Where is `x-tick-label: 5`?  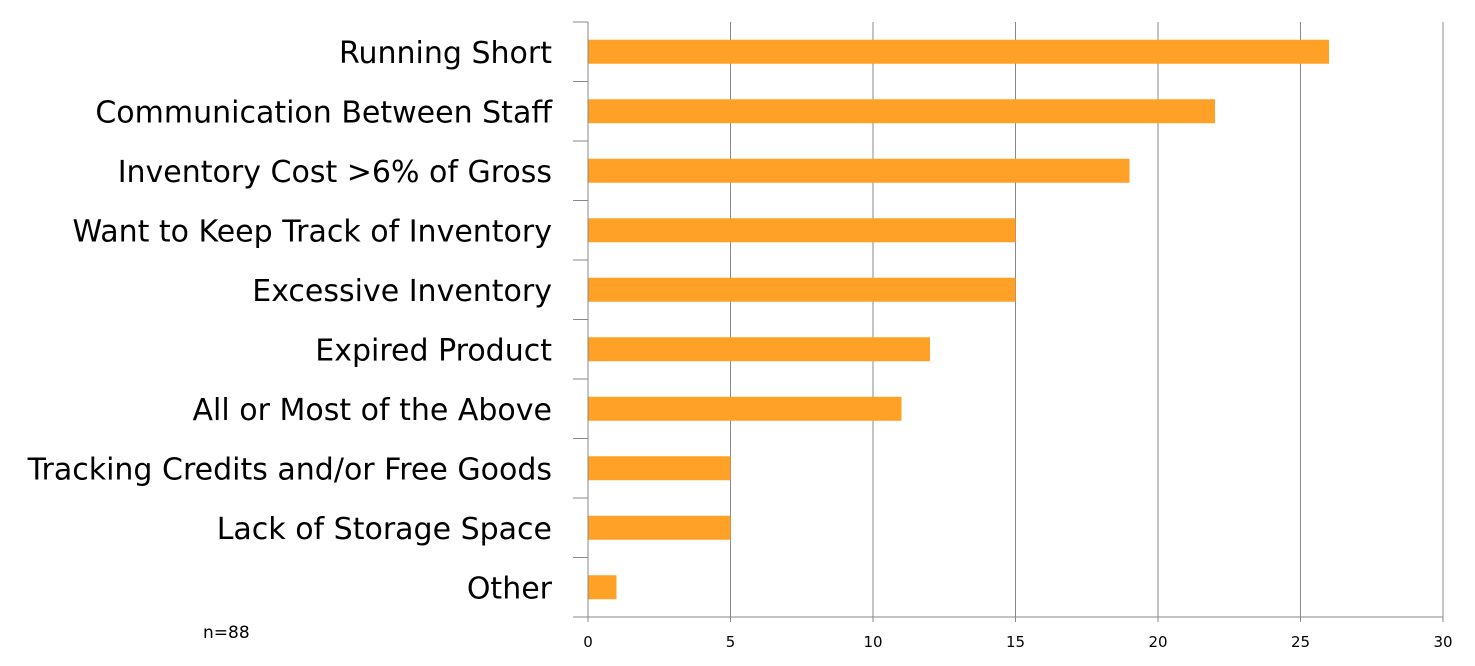
x-tick-label: 5 is located at coordinates (731, 642).